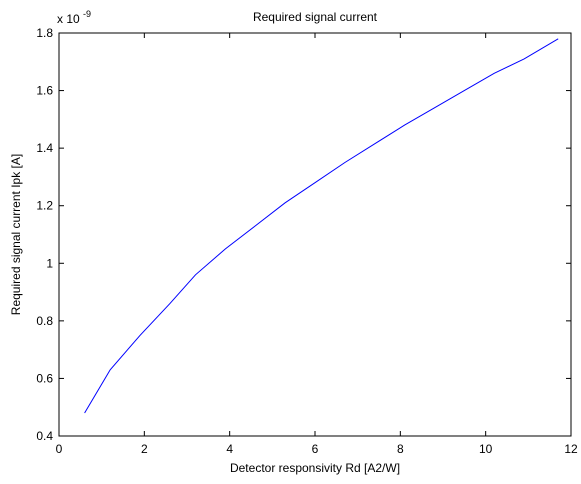 The image size is (581, 484). I want to click on y-tick-label: 1.8, so click(44, 33).